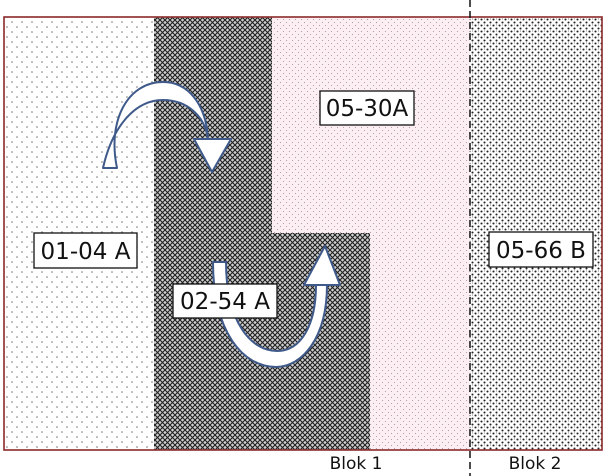  I want to click on arrow-lower-curved, so click(276, 306).